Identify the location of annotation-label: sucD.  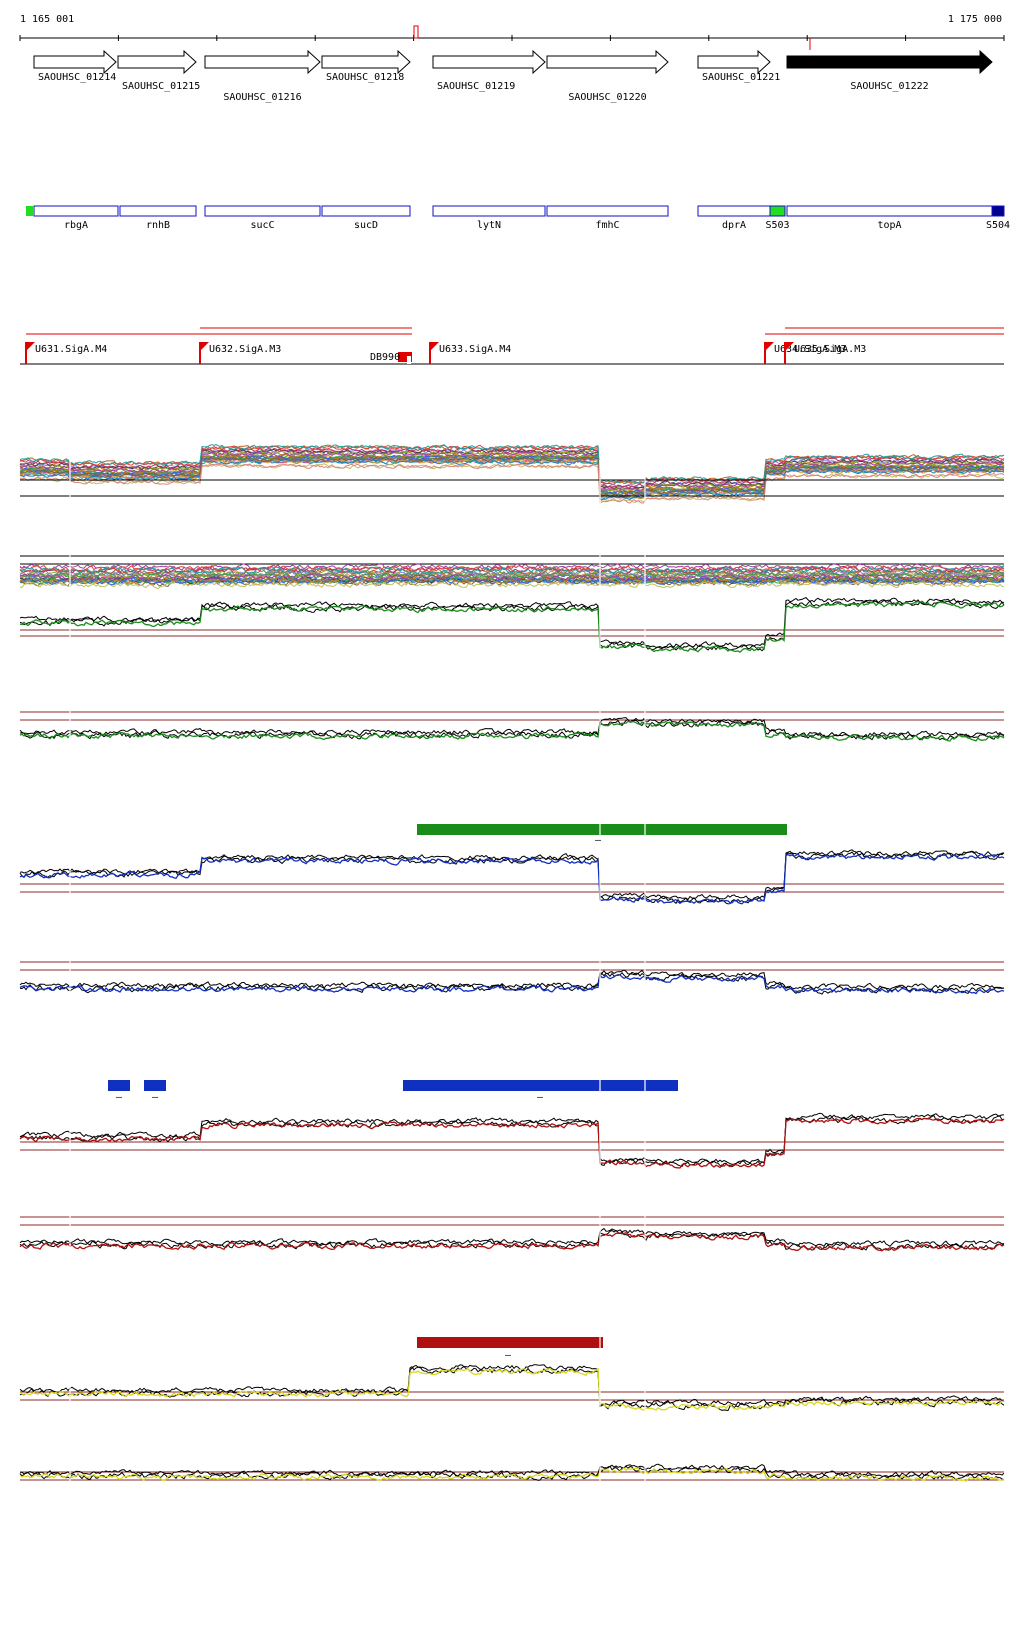
(366, 225).